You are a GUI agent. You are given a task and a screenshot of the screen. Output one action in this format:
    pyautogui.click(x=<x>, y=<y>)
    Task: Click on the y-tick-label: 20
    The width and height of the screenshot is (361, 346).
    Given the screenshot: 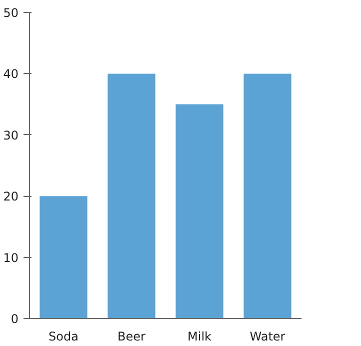 What is the action you would take?
    pyautogui.click(x=11, y=197)
    